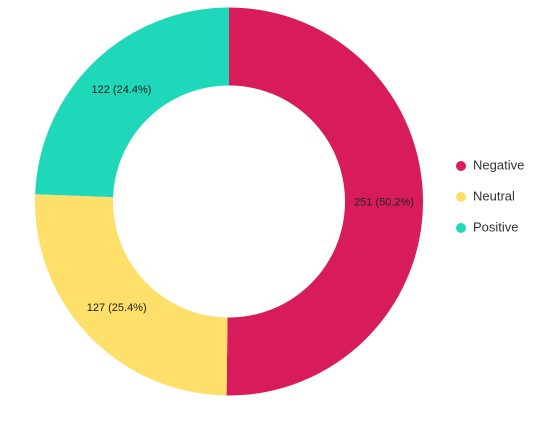 The width and height of the screenshot is (558, 424). I want to click on legend-label: Neutral, so click(494, 195).